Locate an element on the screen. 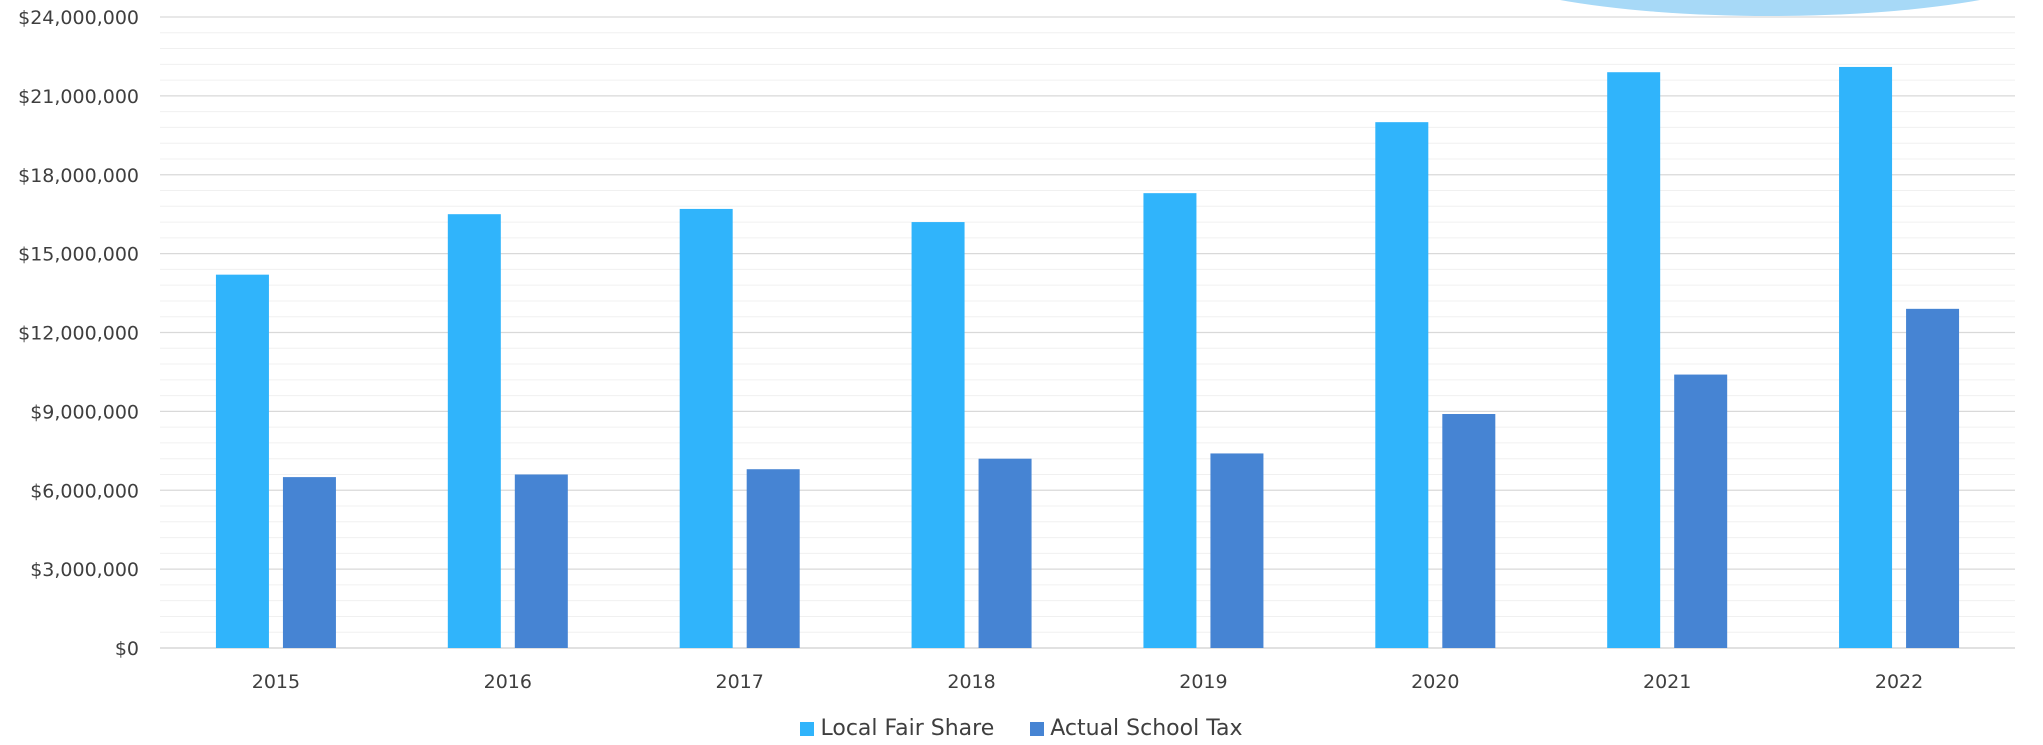 This screenshot has width=2043, height=745. y-tick-label: $12,000,000 is located at coordinates (78, 334).